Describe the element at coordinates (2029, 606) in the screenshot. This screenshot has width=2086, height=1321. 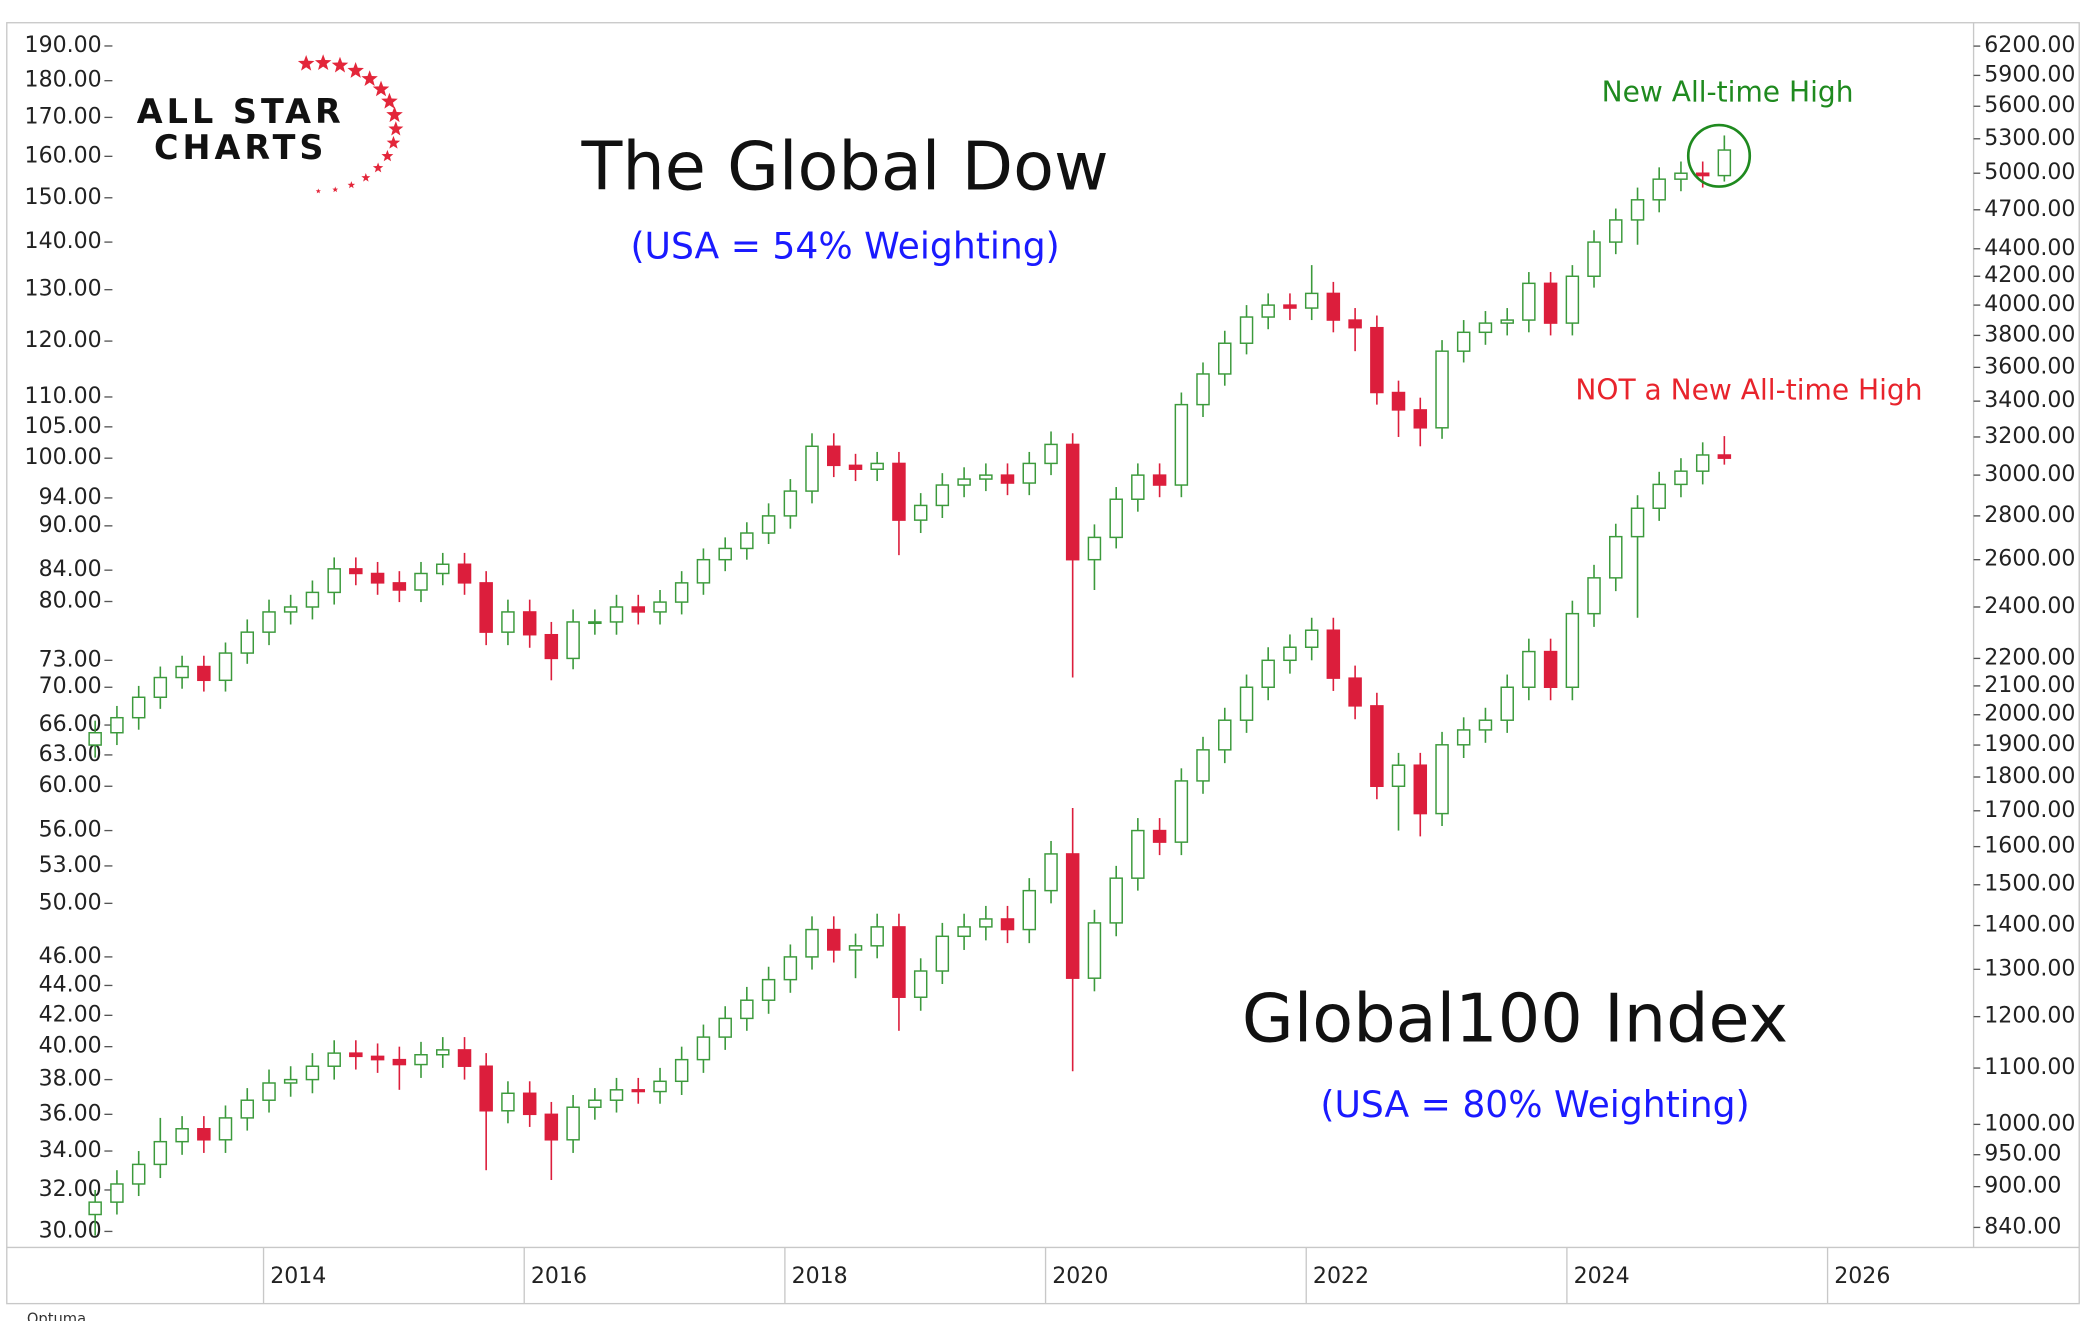
I see `y2-tick-label: 2400.00` at that location.